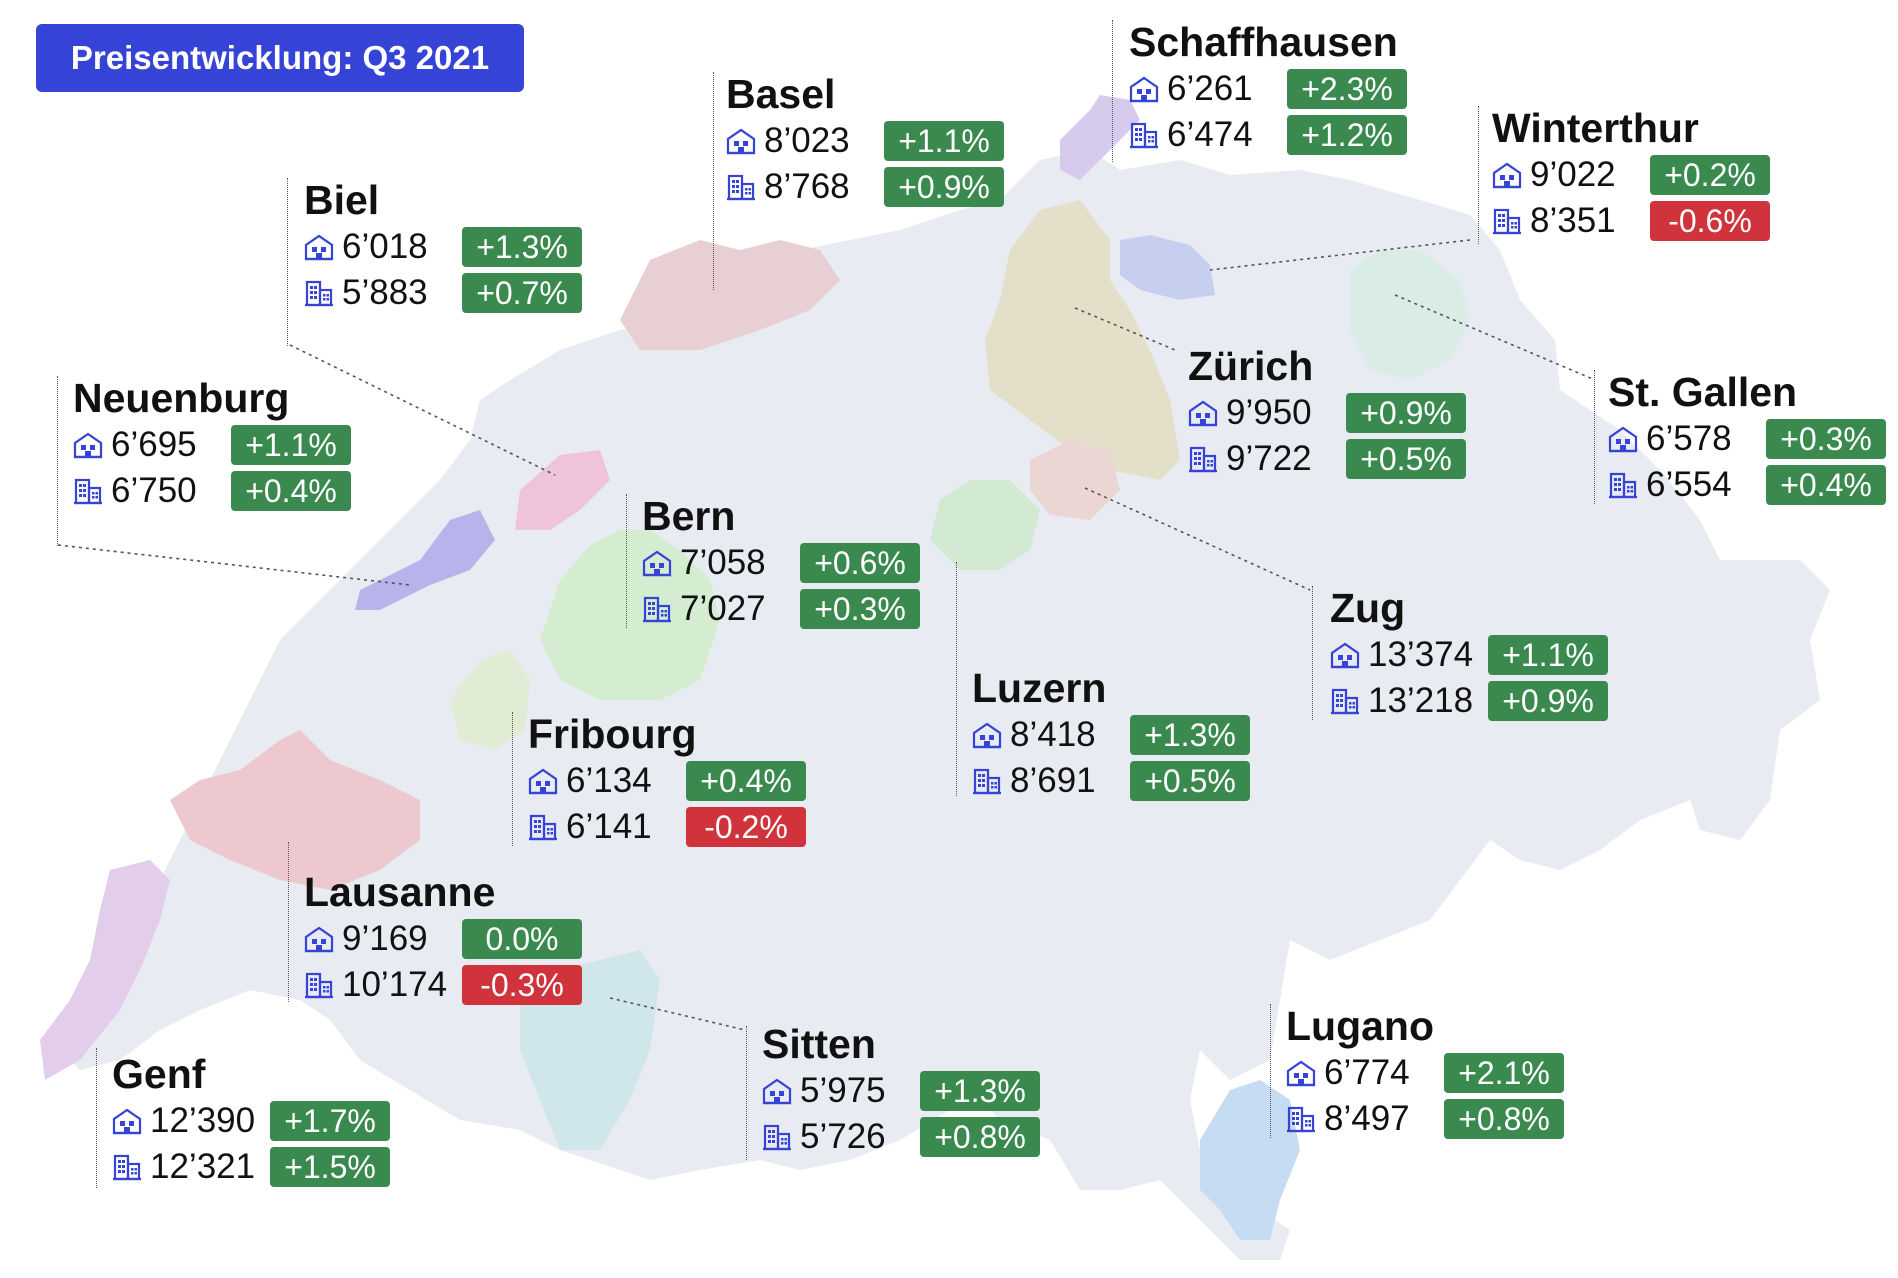  I want to click on leader-line-bern, so click(626, 561).